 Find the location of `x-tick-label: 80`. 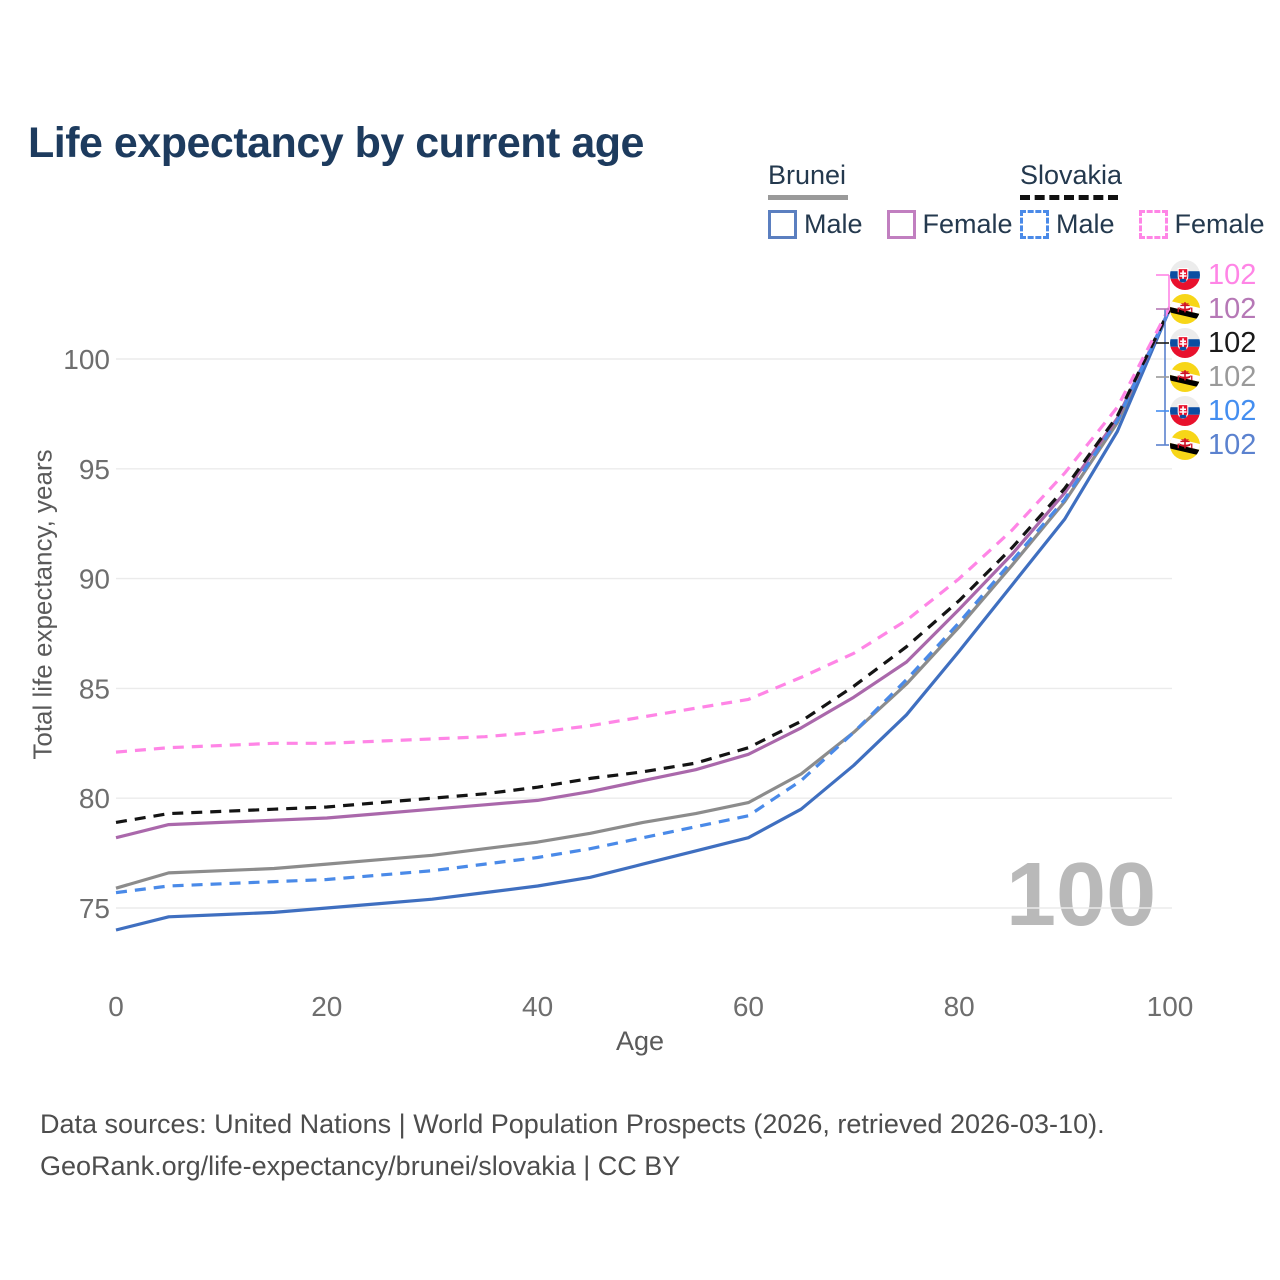

x-tick-label: 80 is located at coordinates (959, 1006).